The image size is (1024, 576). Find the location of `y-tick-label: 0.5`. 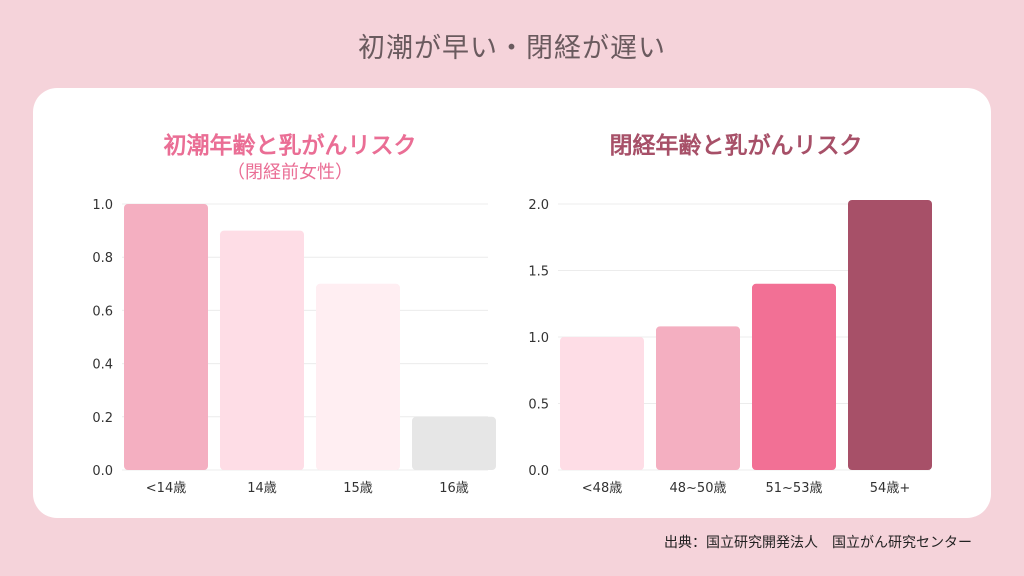

y-tick-label: 0.5 is located at coordinates (538, 405).